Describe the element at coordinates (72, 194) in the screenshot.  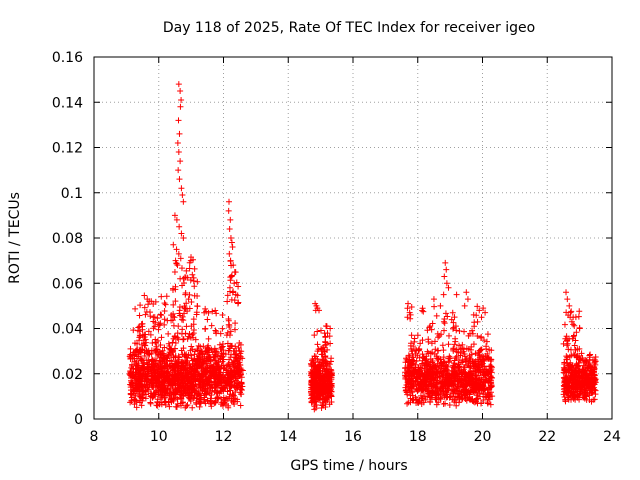
I see `y-tick-label: 0.1` at that location.